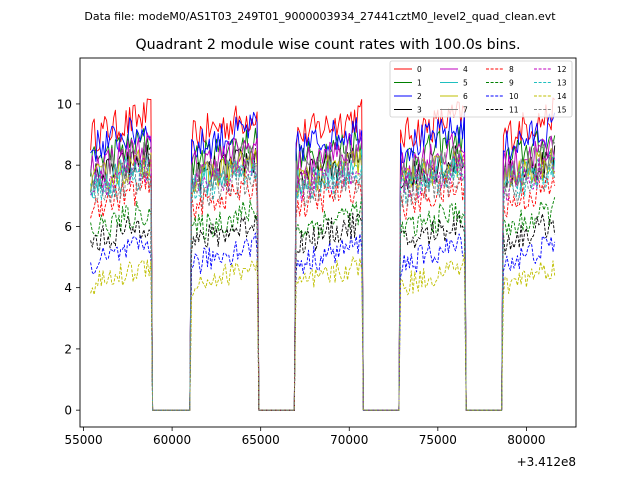 Image resolution: width=640 pixels, height=480 pixels. What do you see at coordinates (465, 69) in the screenshot?
I see `legend-label: 4` at bounding box center [465, 69].